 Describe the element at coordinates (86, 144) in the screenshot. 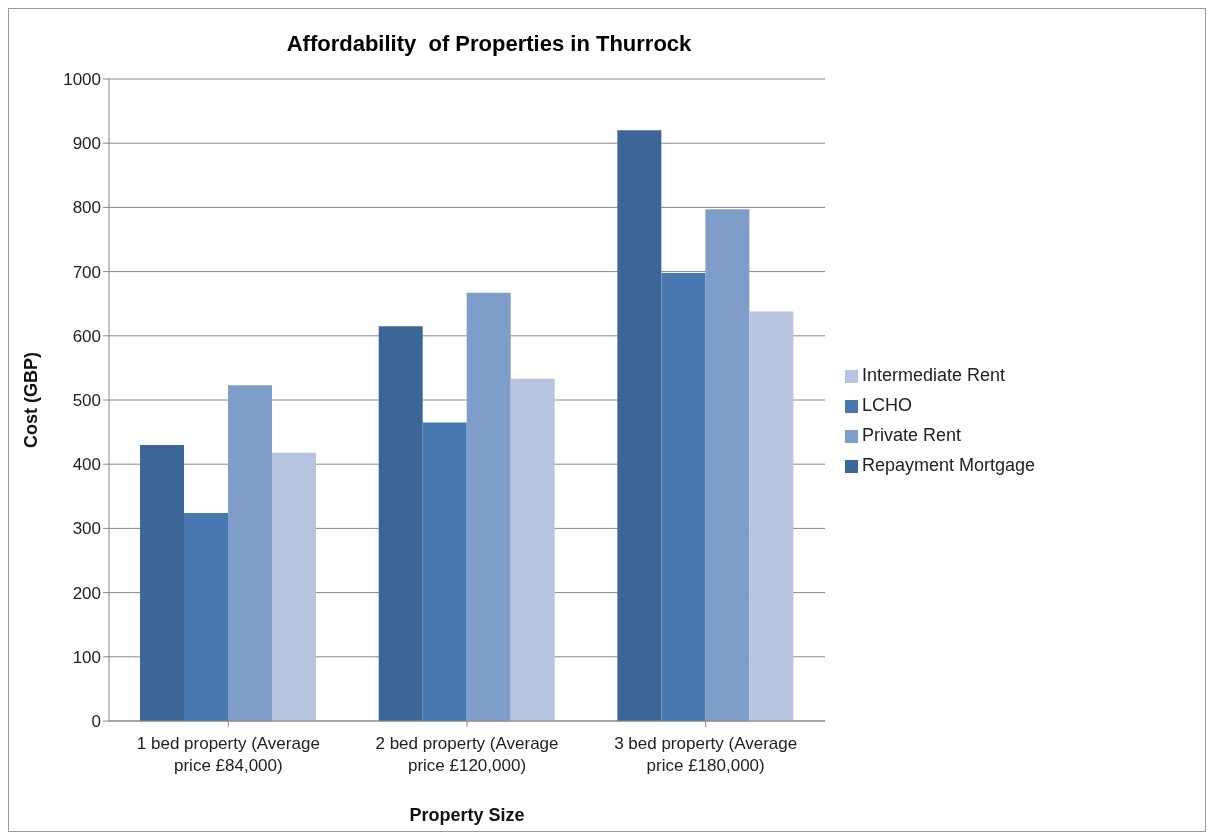

I see `y-tick-label: 900` at that location.